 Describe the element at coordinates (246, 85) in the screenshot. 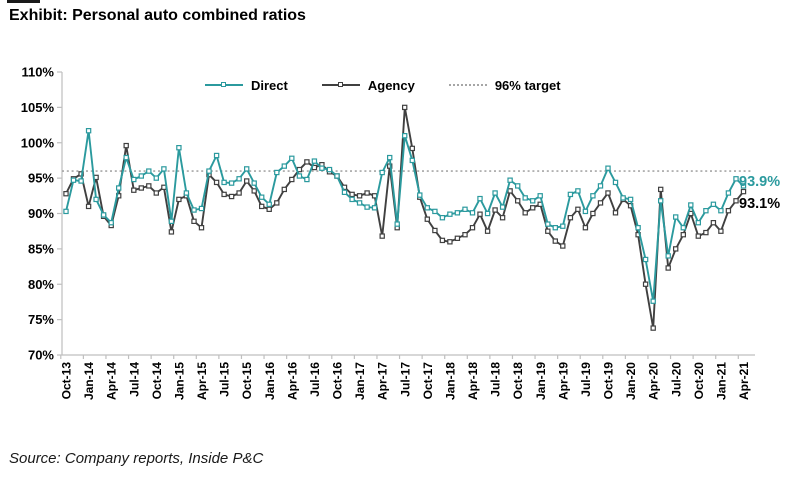

I see `legend-item-direct: Direct` at that location.